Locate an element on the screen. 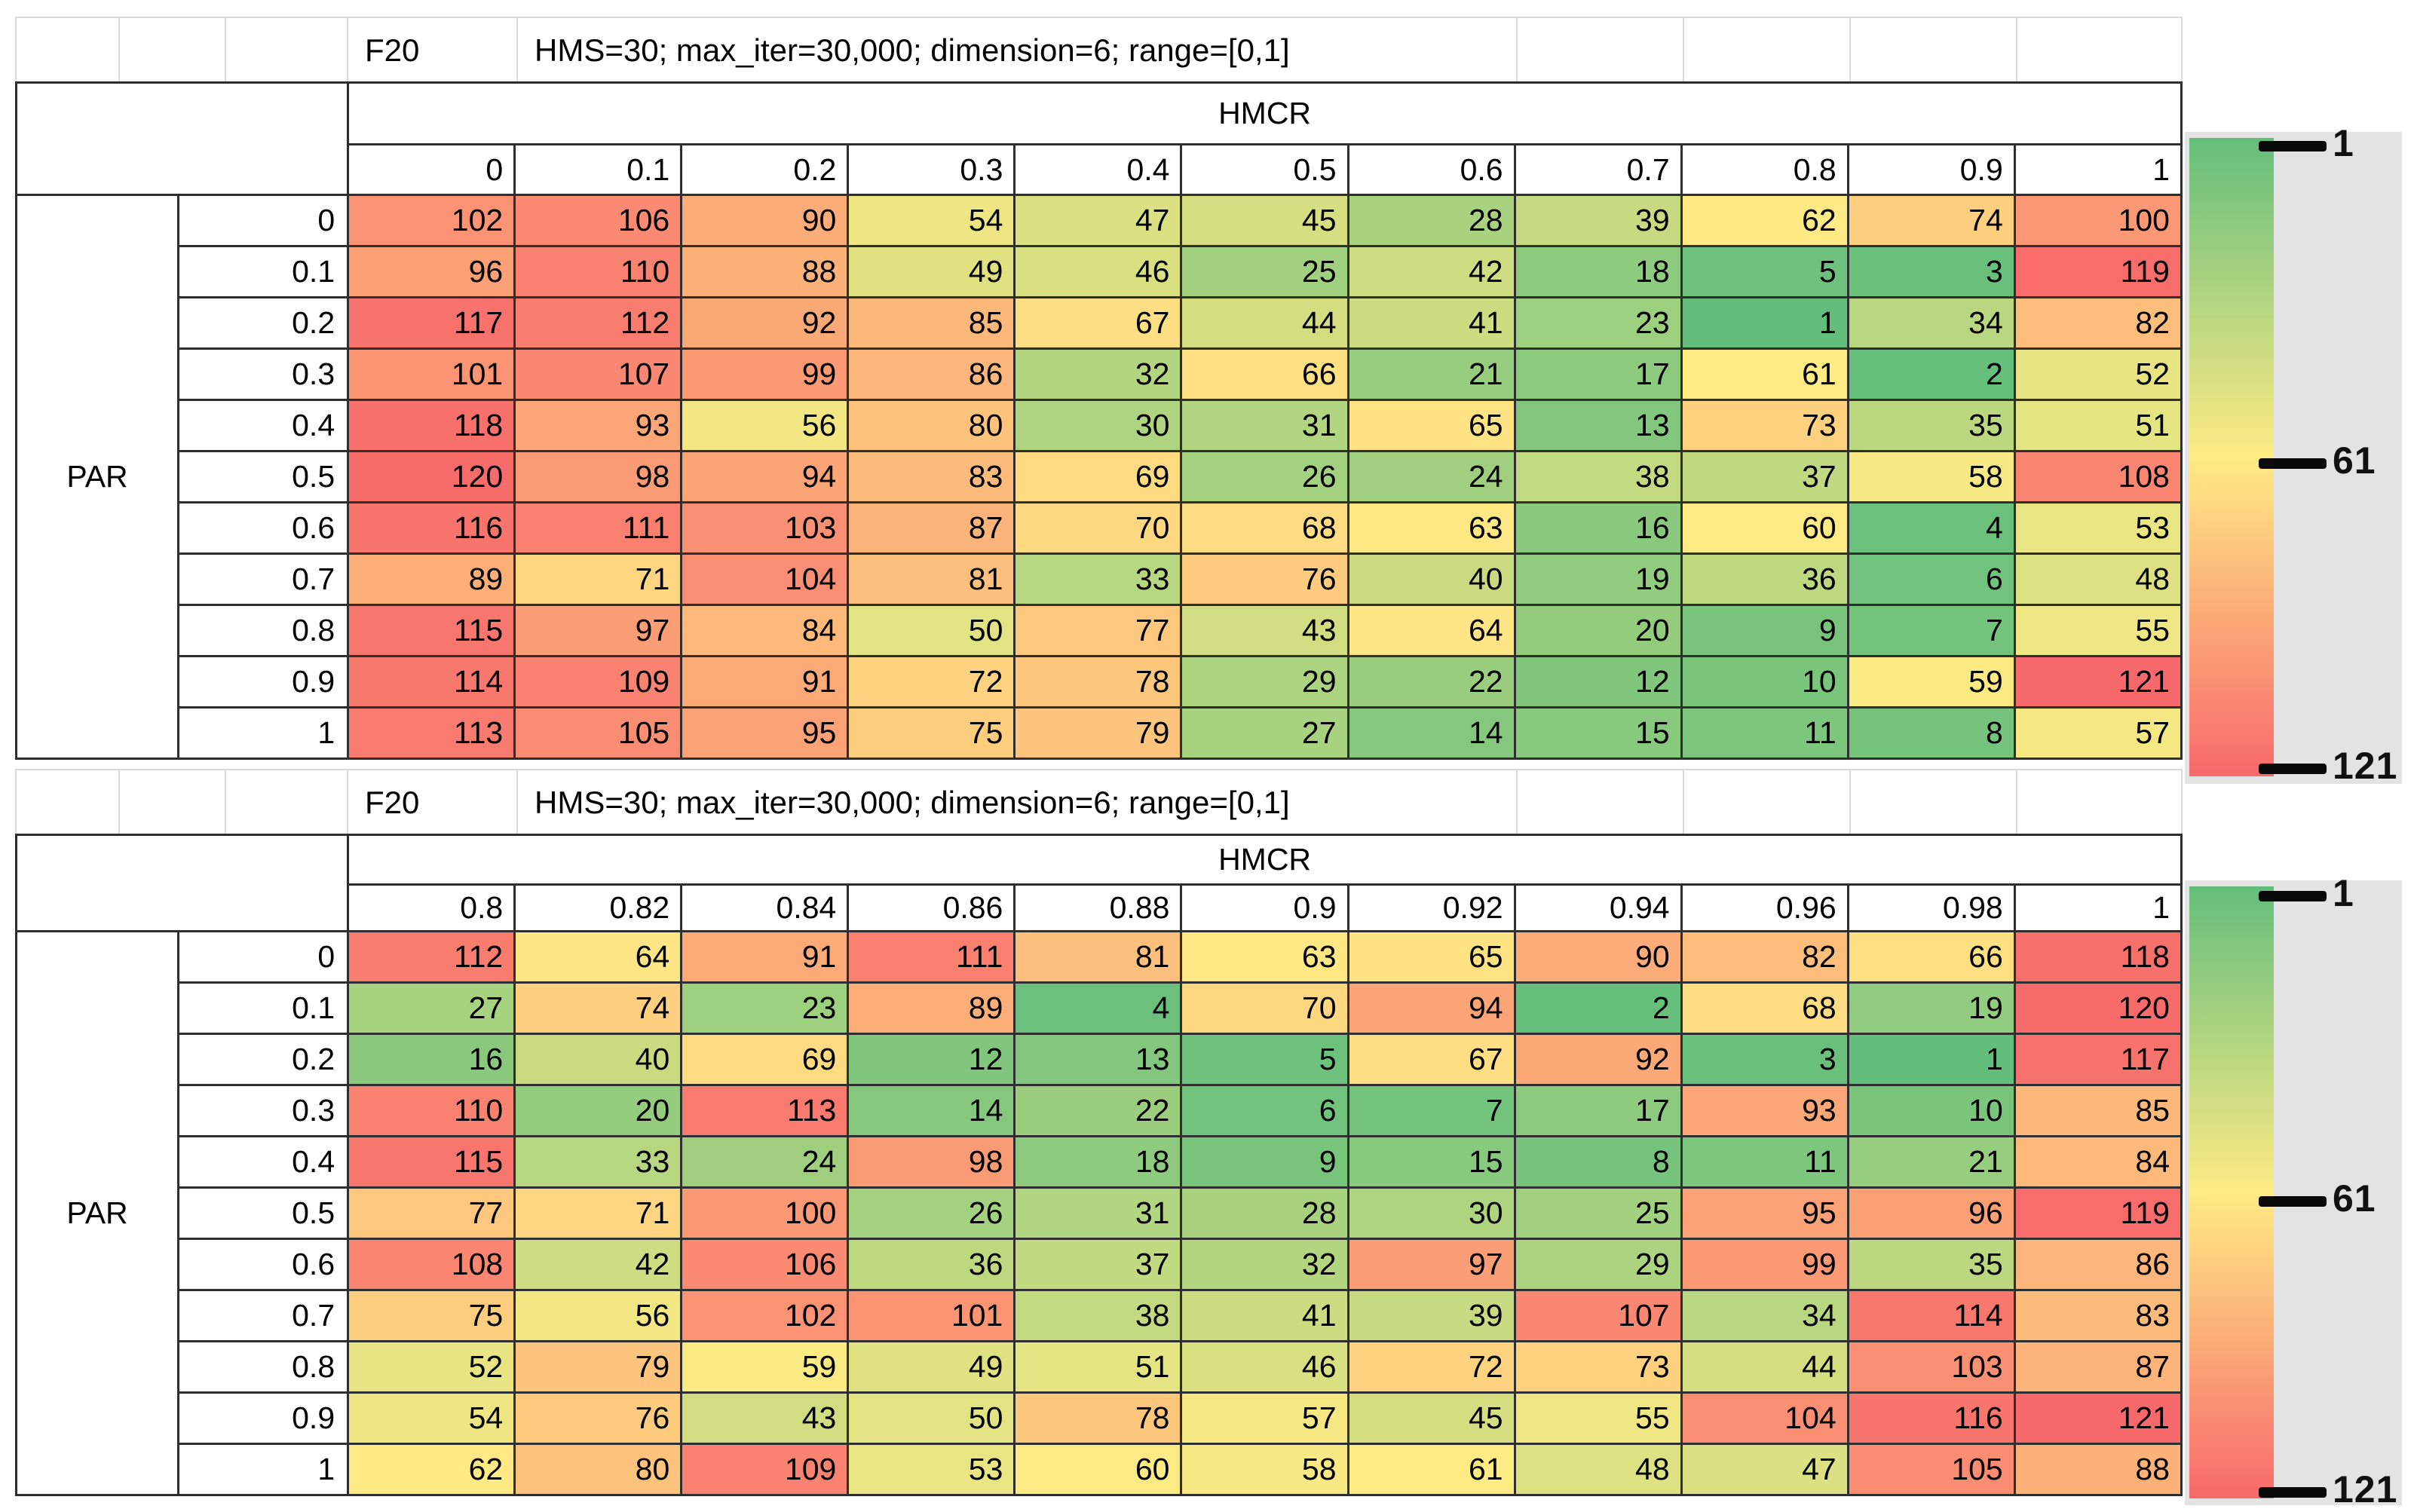 The image size is (2417, 1512). cell-par0.3-hmcr0.9: 6 is located at coordinates (1264, 1111).